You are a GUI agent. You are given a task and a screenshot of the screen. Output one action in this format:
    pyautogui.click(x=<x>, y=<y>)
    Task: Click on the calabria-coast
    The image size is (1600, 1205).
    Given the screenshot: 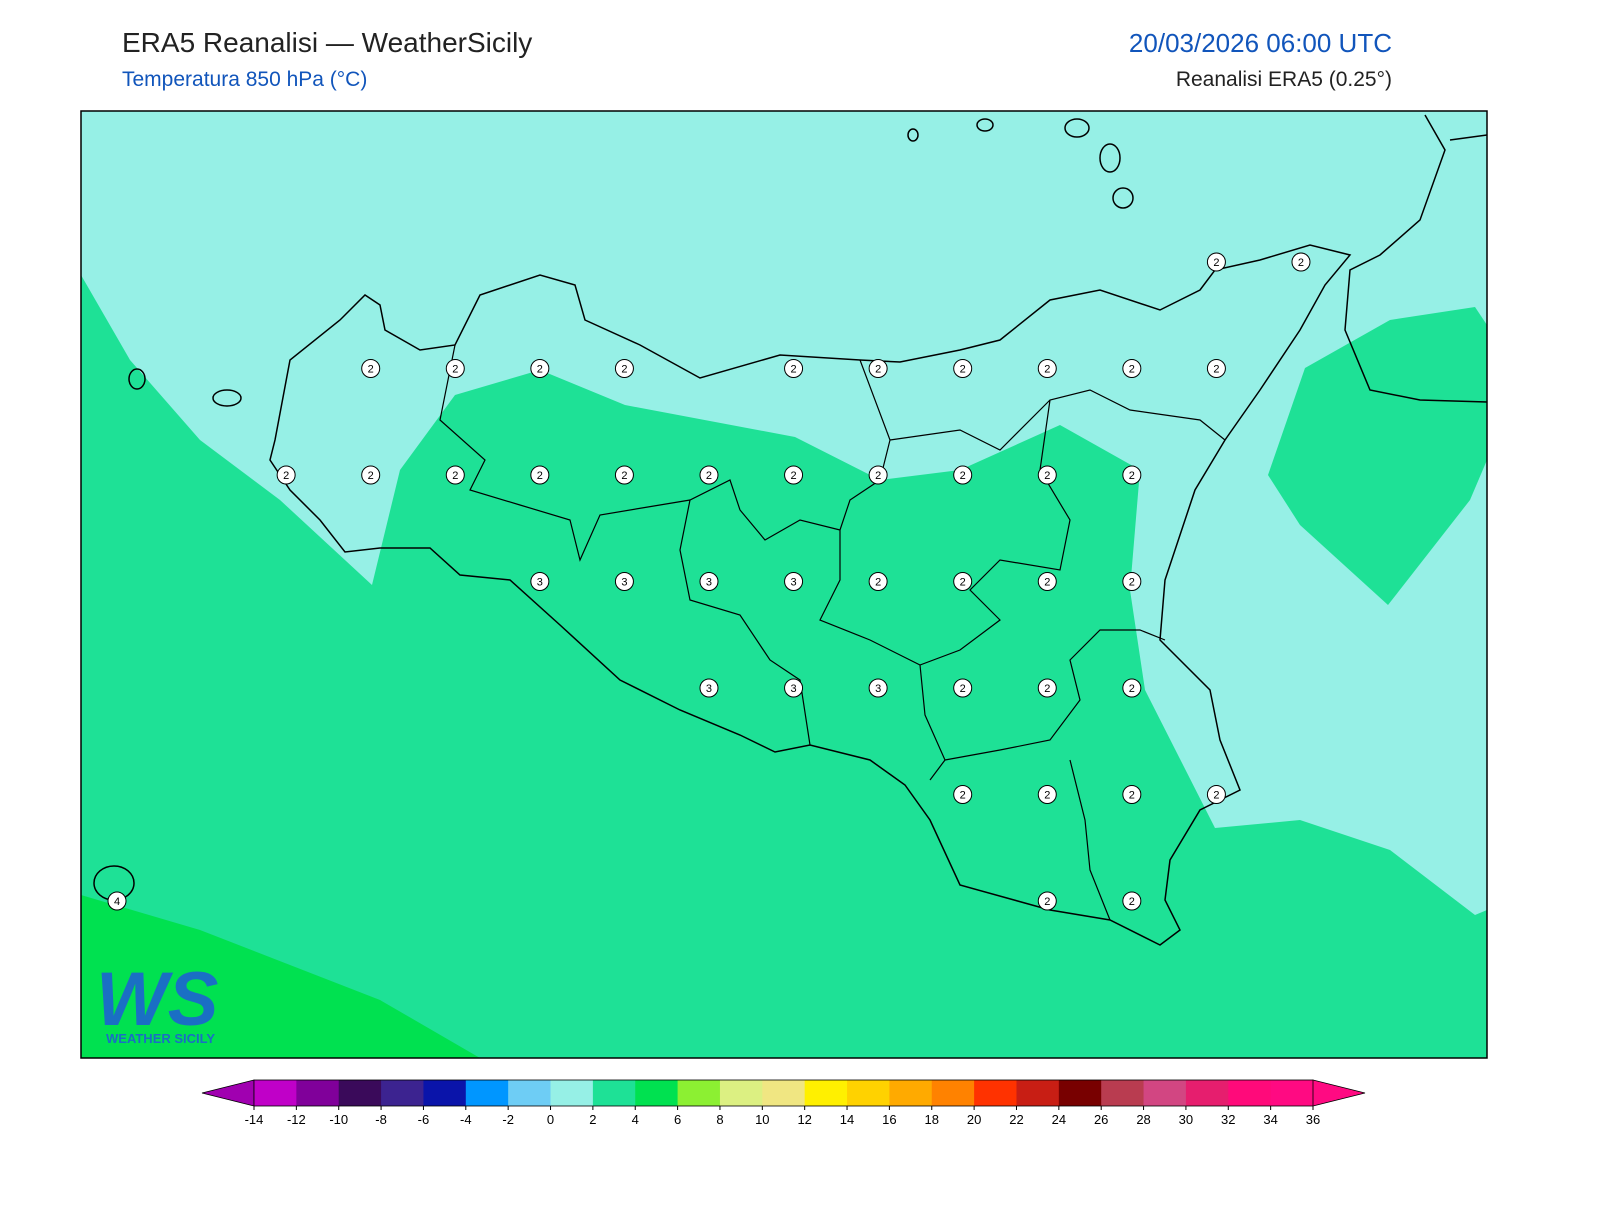 What is the action you would take?
    pyautogui.click(x=1415, y=258)
    